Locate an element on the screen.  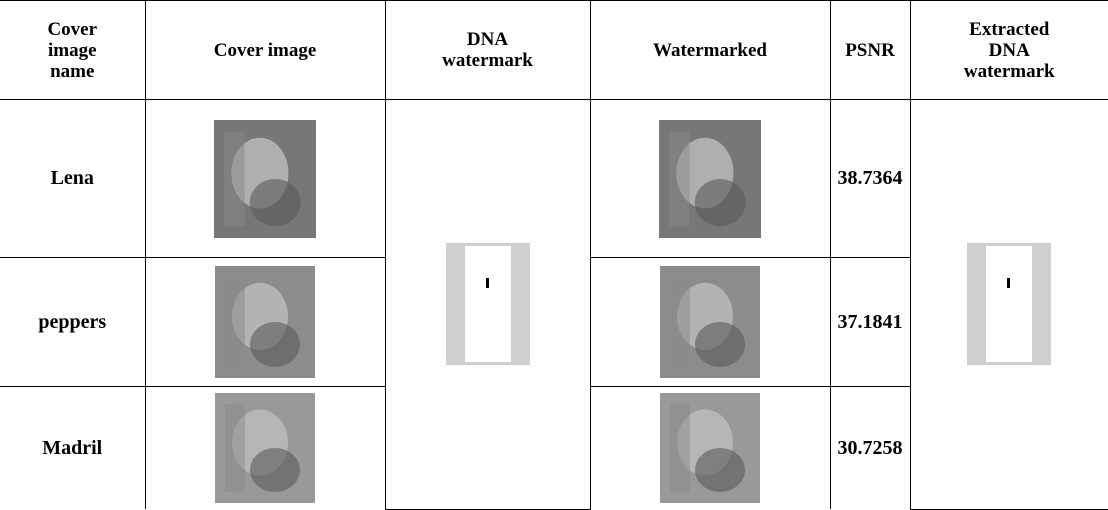
image-name: Madril is located at coordinates (73, 447).